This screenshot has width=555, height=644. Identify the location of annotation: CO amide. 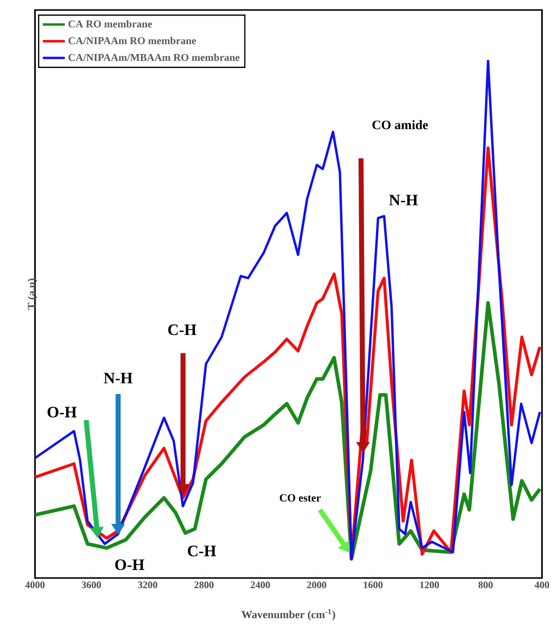
(400, 125).